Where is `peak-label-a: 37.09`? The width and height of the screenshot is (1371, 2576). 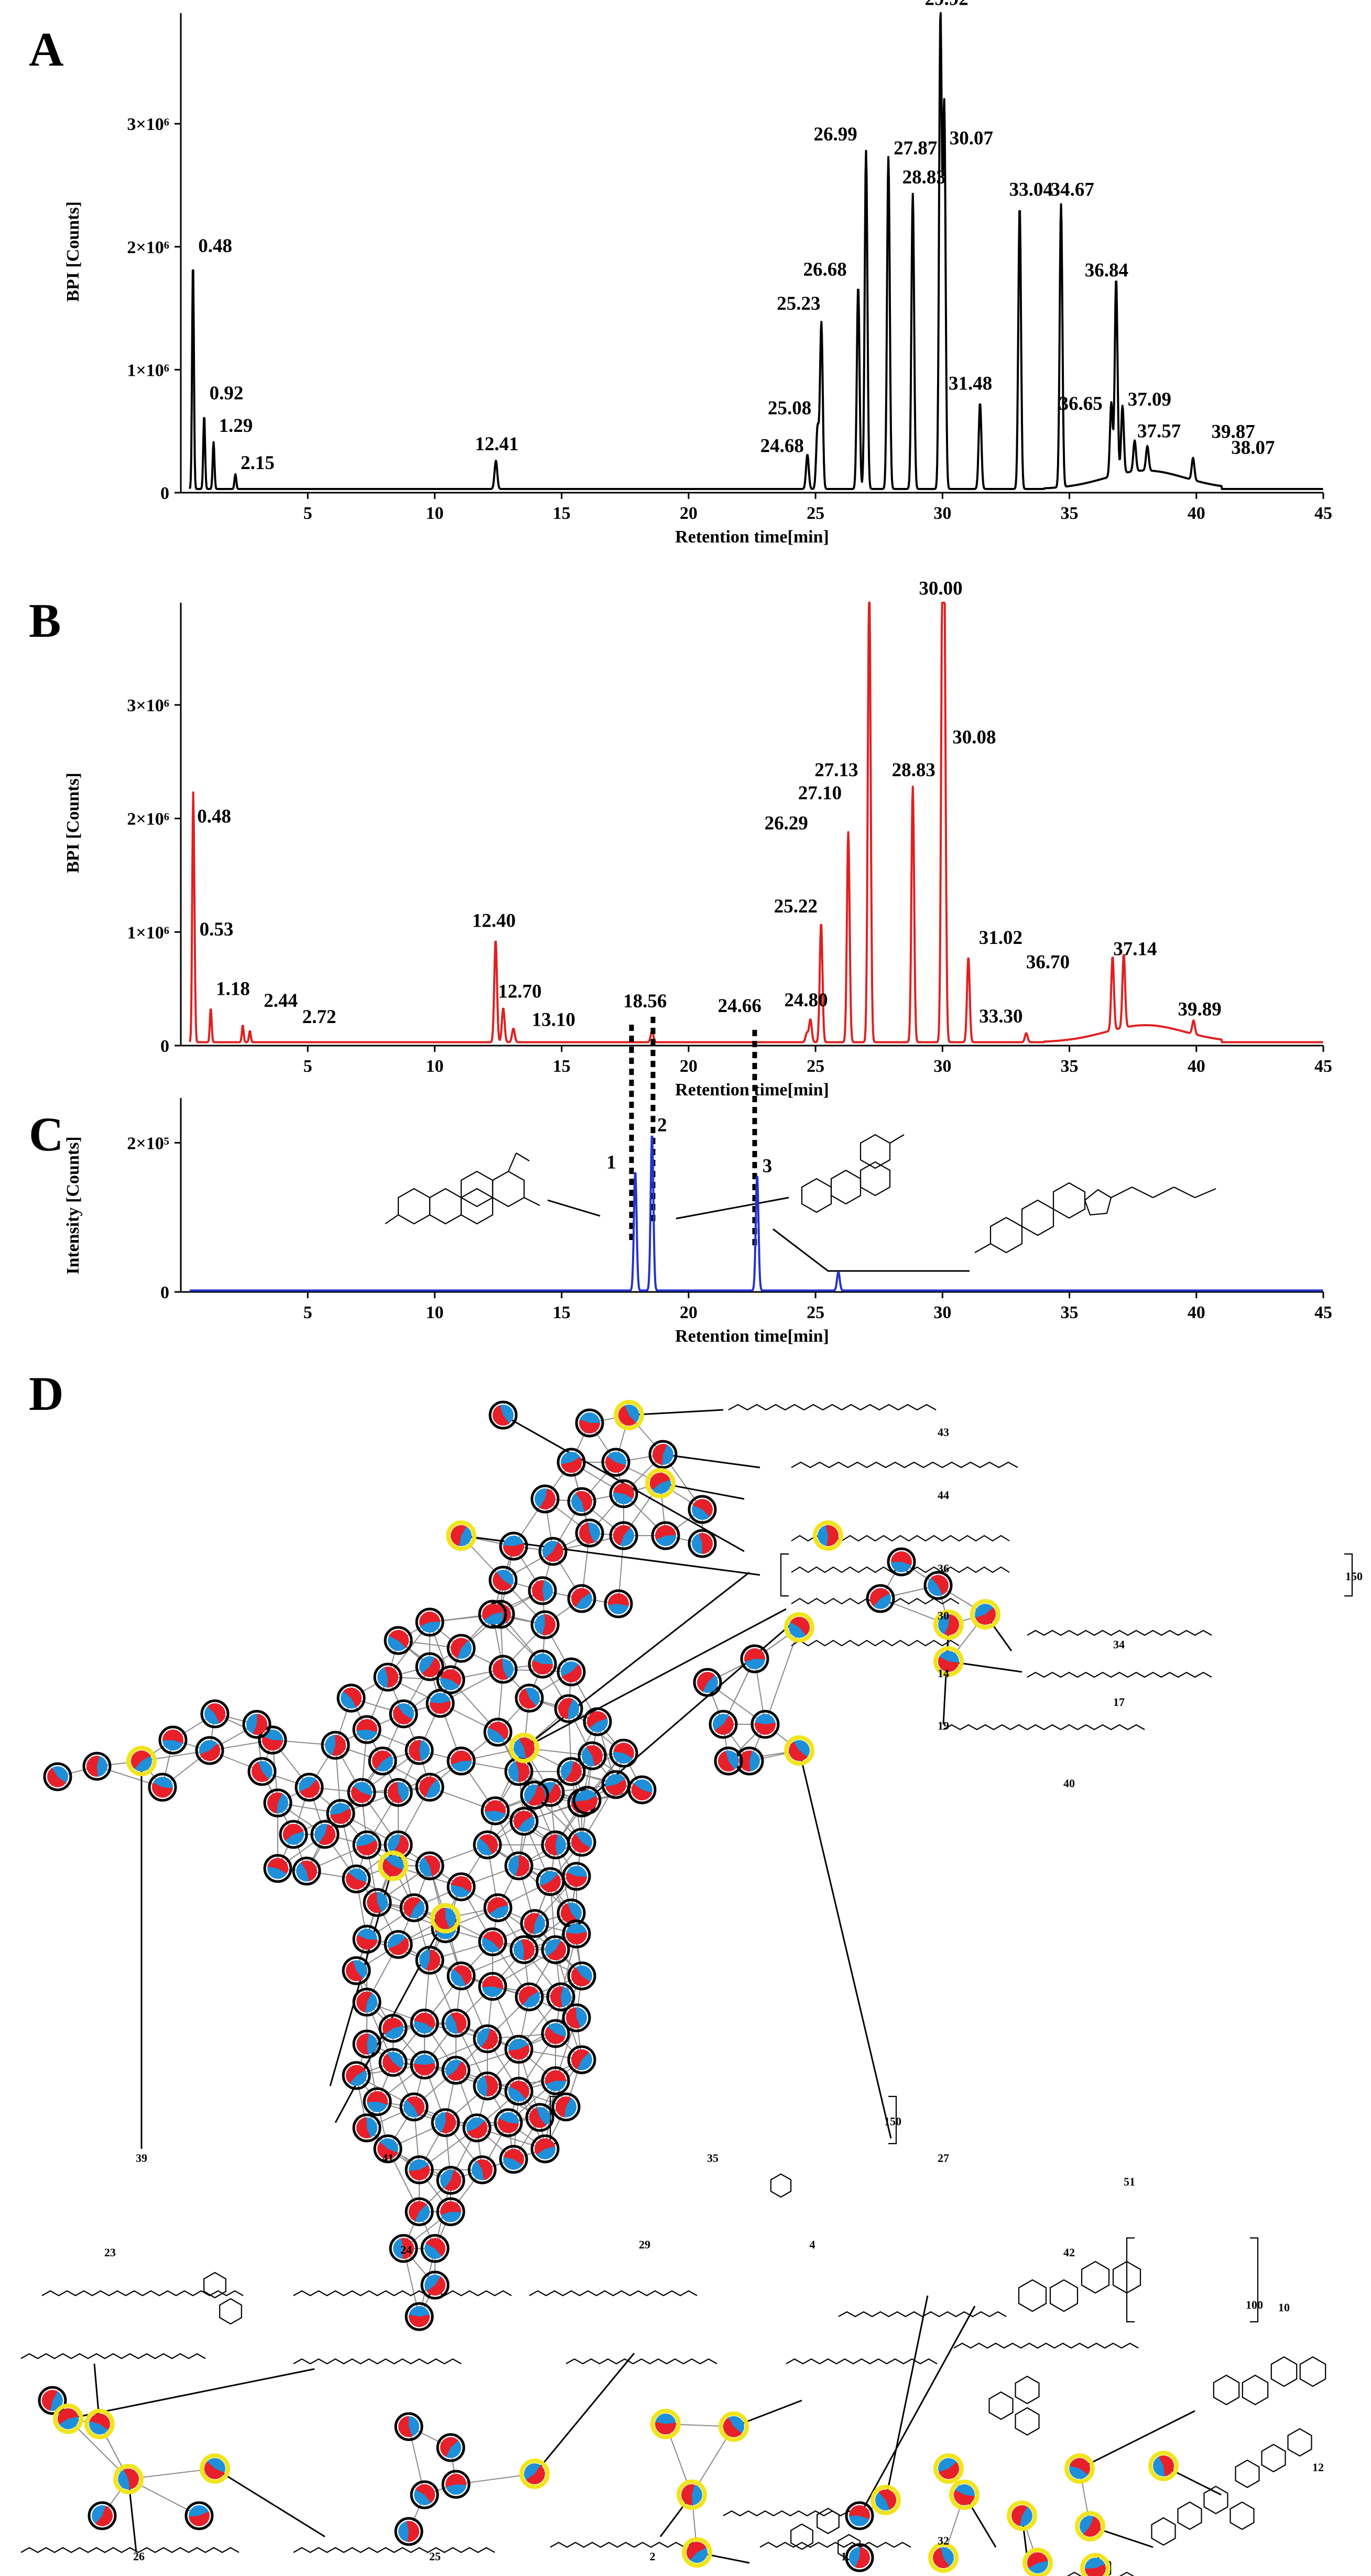 peak-label-a: 37.09 is located at coordinates (1149, 399).